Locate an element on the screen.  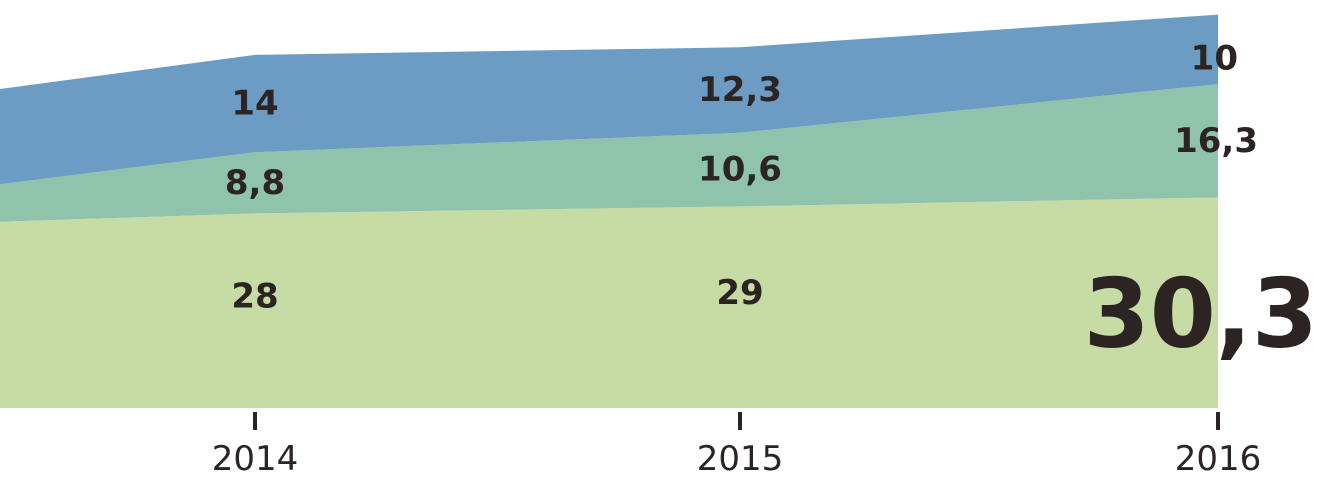
value-label-top-band-2014: 14 is located at coordinates (254, 104).